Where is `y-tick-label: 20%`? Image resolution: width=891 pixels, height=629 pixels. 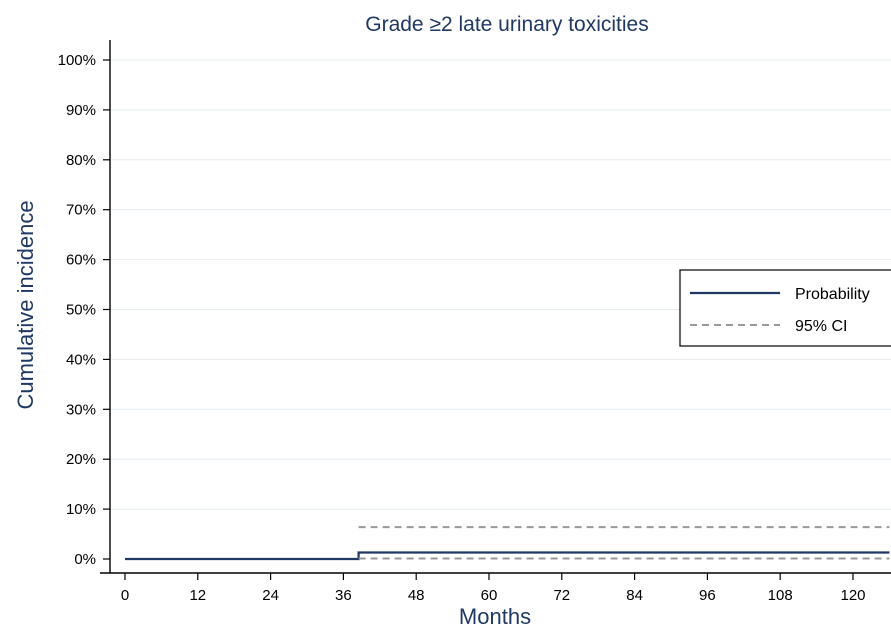 y-tick-label: 20% is located at coordinates (81, 459).